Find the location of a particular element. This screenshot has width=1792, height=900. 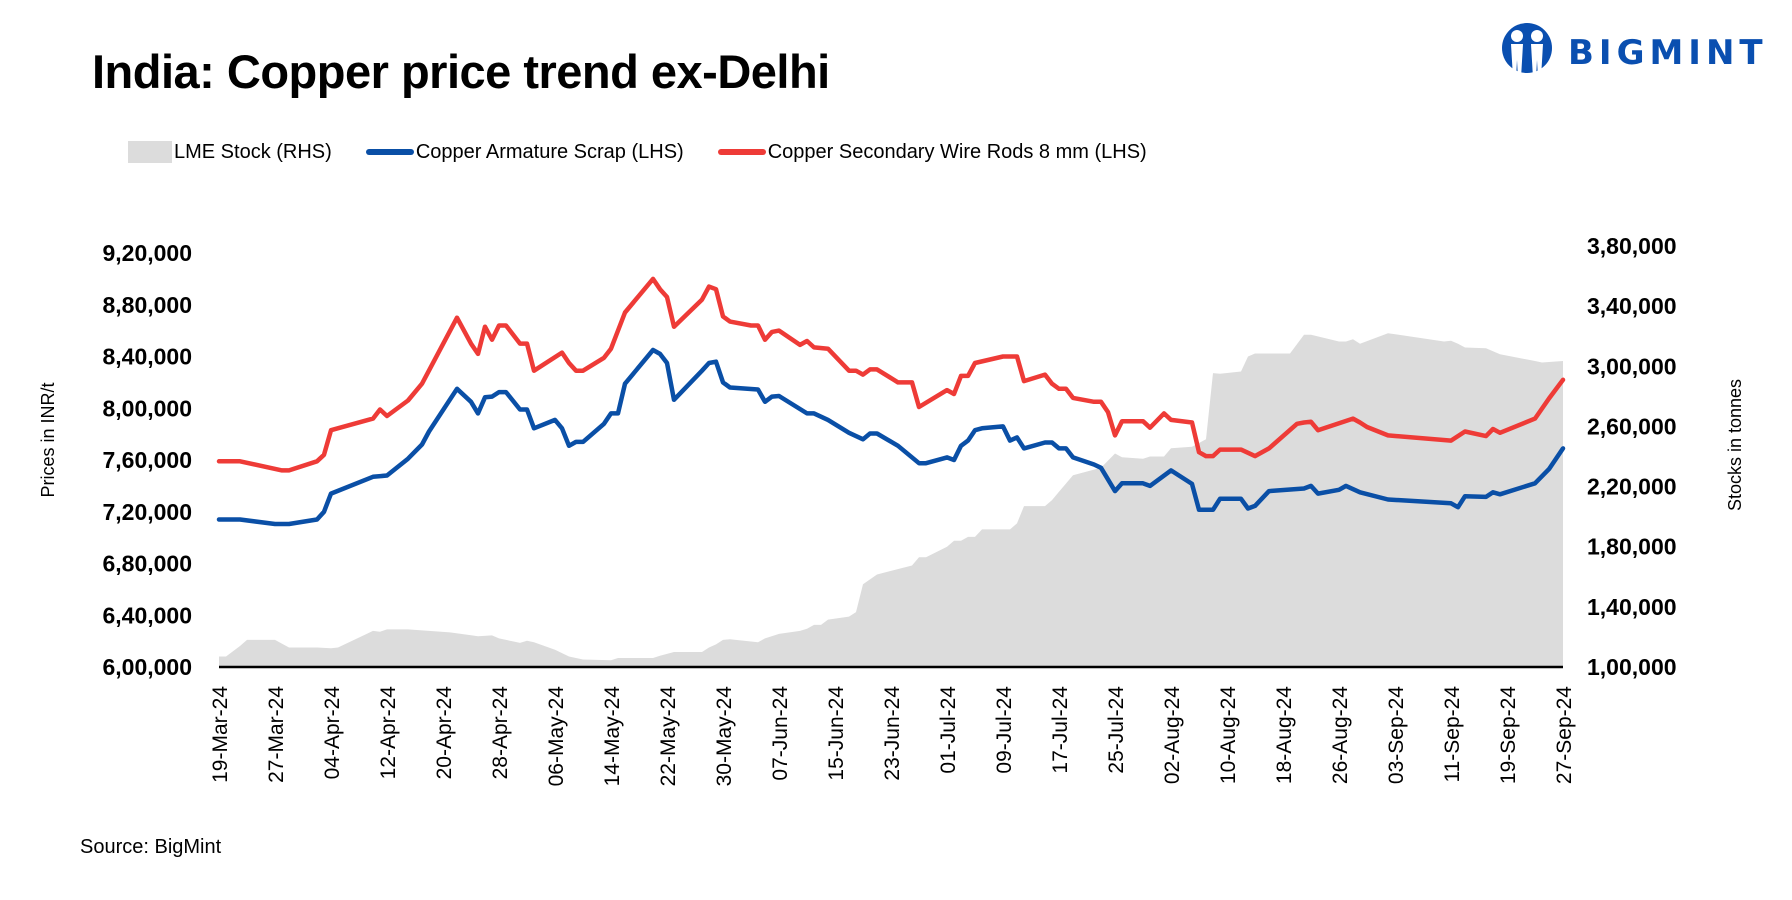

y-left-tick-label: 7,20,000 is located at coordinates (147, 512).